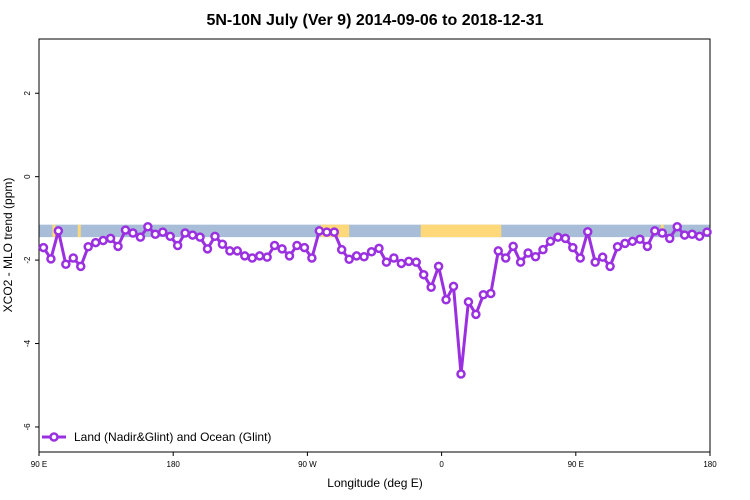 This screenshot has width=750, height=500. I want to click on x-tick-label: 180, so click(174, 464).